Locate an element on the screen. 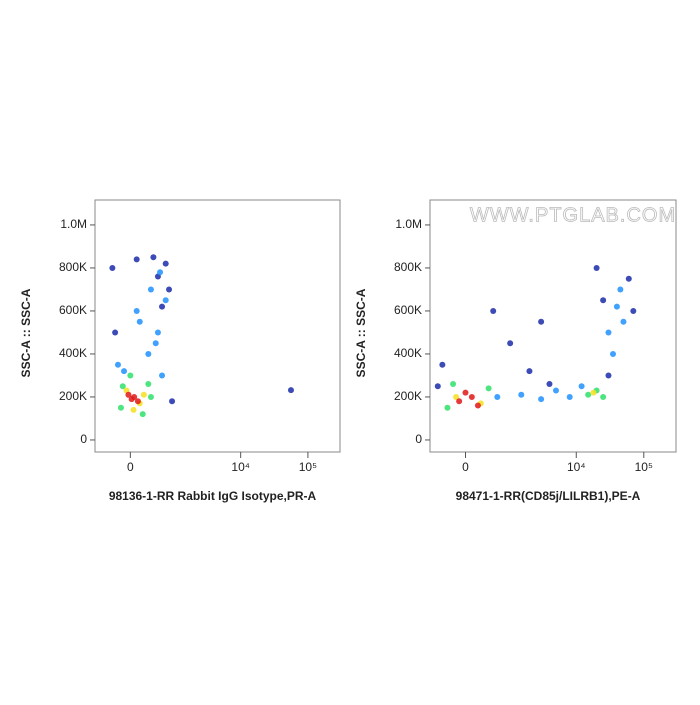  watermark: WWW.PTGLAB.COM is located at coordinates (573, 215).